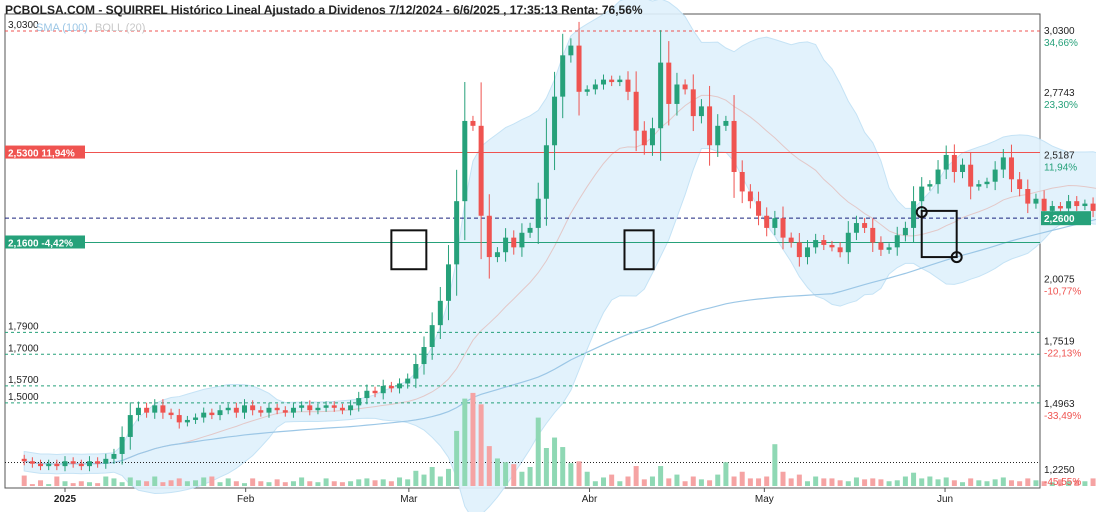 The width and height of the screenshot is (1096, 512). I want to click on resistance-tag: 2,5300 11,94%, so click(45, 152).